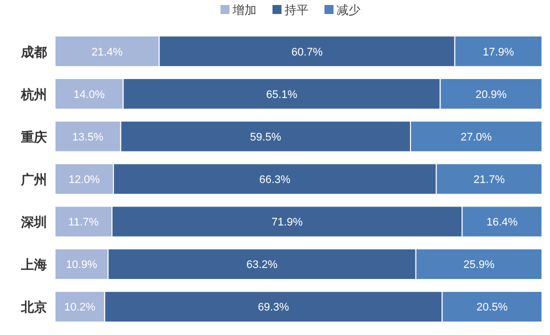  I want to click on y-tick-label: 成都, so click(33, 52).